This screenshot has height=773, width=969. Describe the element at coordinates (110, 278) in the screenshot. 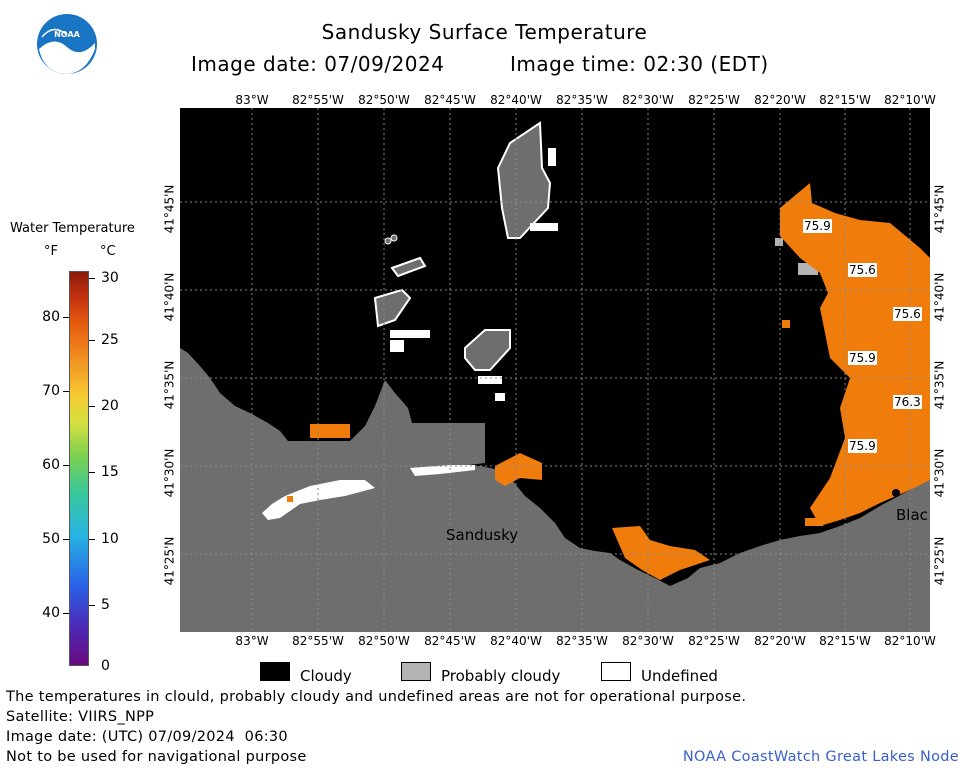

I see `c-tick: 30` at that location.